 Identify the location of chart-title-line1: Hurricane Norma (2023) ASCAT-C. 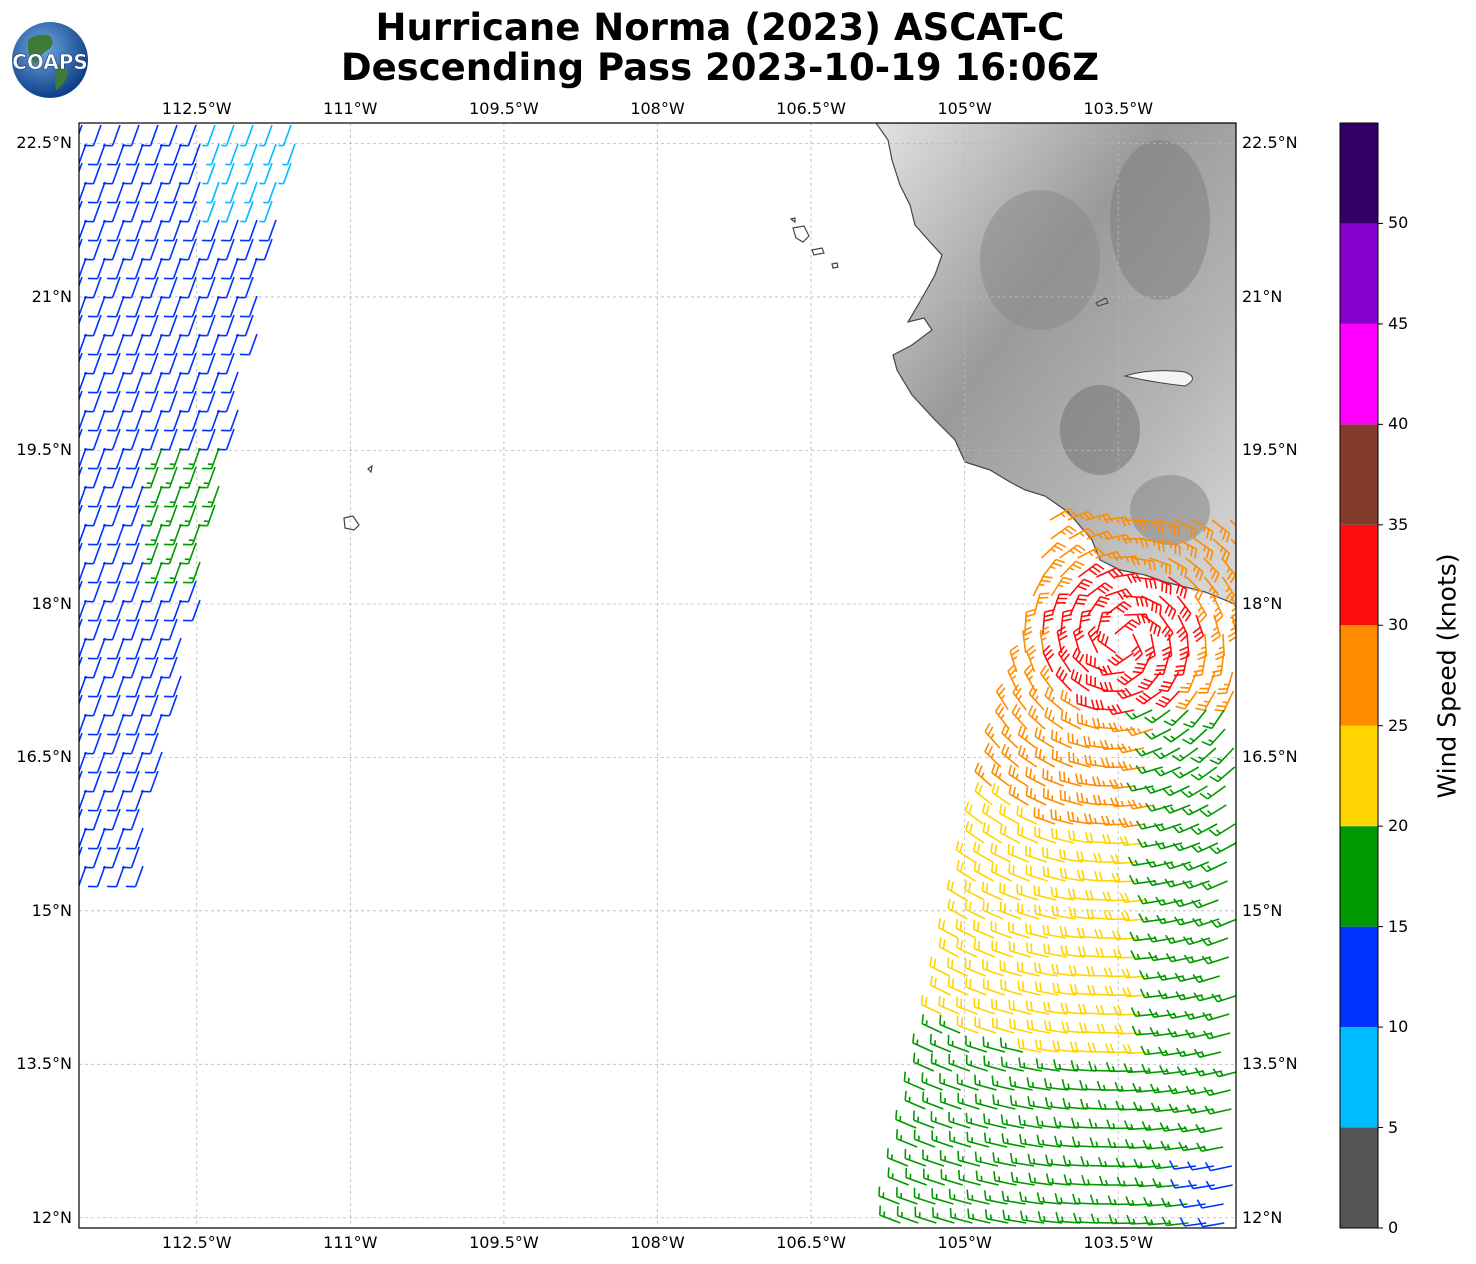
(720, 27).